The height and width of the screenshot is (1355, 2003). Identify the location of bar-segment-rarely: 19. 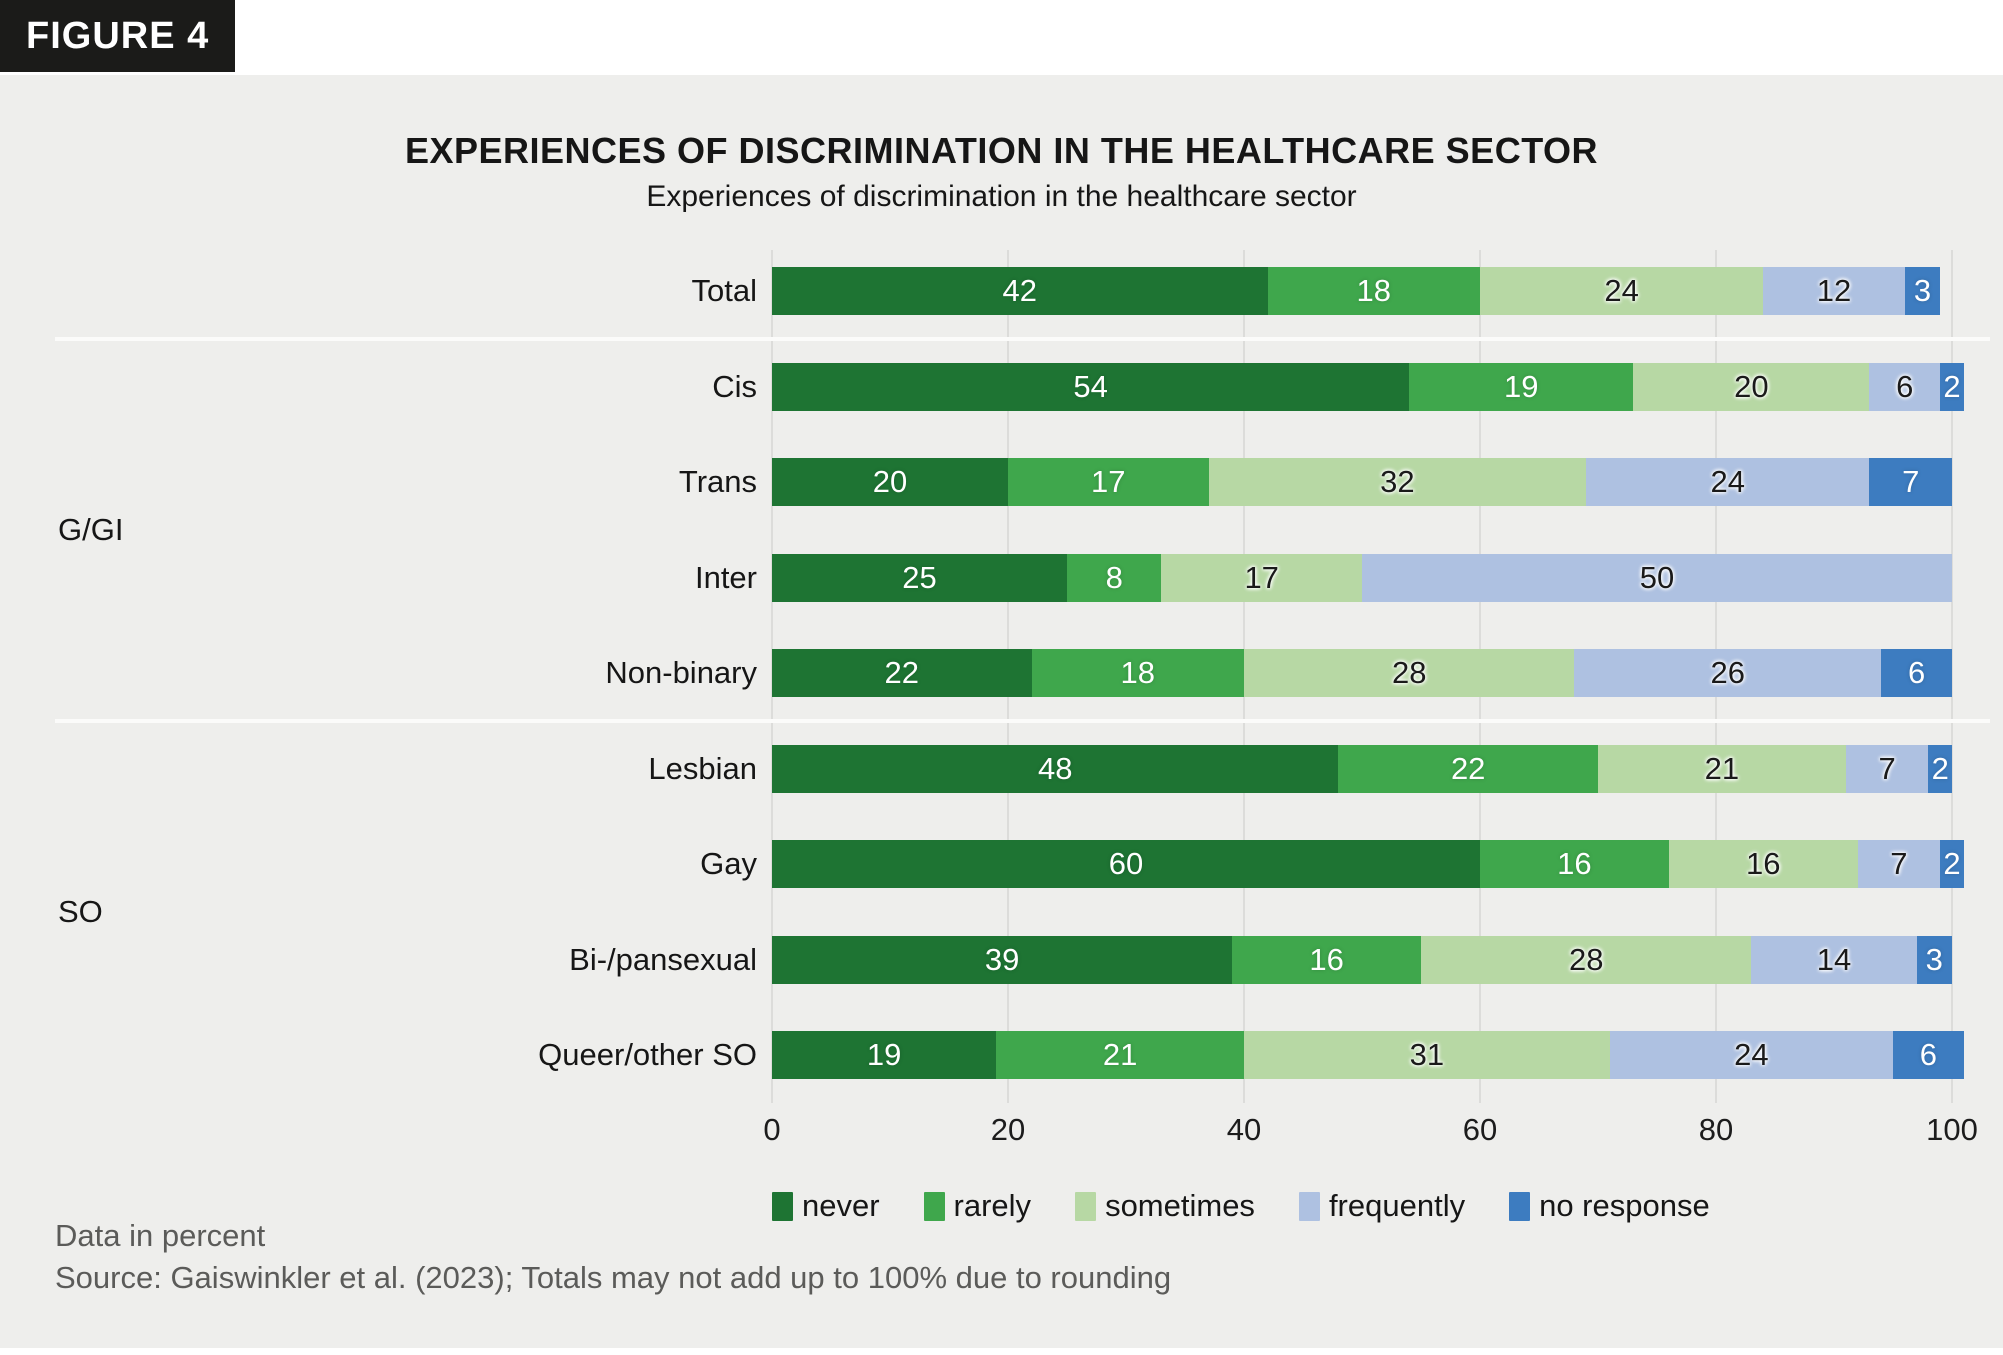
(1521, 386).